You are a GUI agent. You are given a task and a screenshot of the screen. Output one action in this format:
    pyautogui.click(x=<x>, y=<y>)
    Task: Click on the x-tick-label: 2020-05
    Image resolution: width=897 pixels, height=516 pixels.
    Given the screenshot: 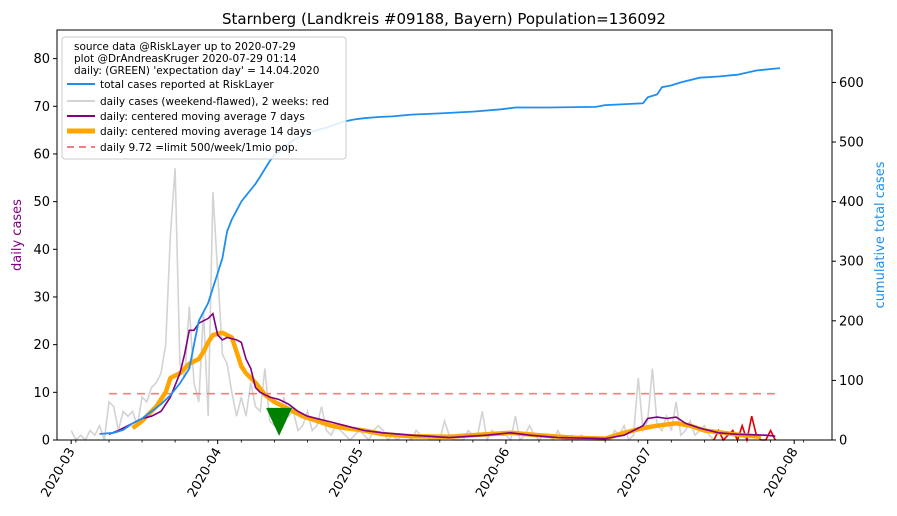 What is the action you would take?
    pyautogui.click(x=347, y=473)
    